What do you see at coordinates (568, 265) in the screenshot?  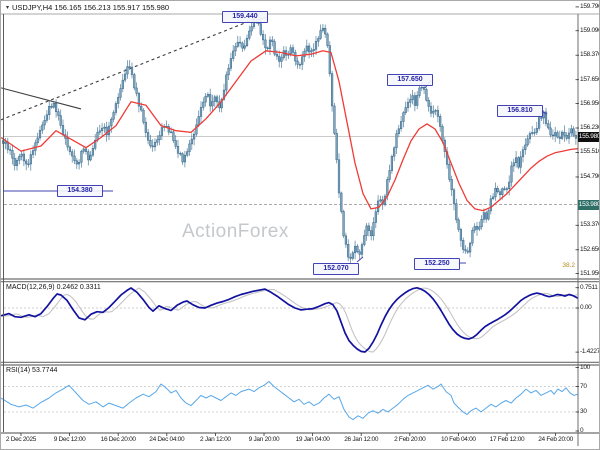 I see `fib-level-label: 38.2` at bounding box center [568, 265].